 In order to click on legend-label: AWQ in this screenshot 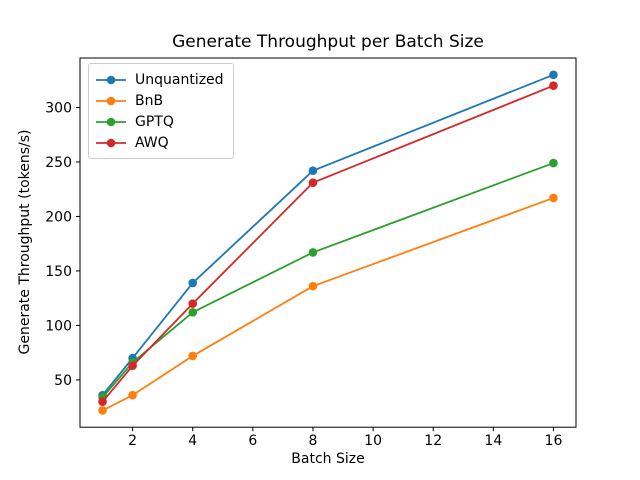, I will do `click(152, 142)`.